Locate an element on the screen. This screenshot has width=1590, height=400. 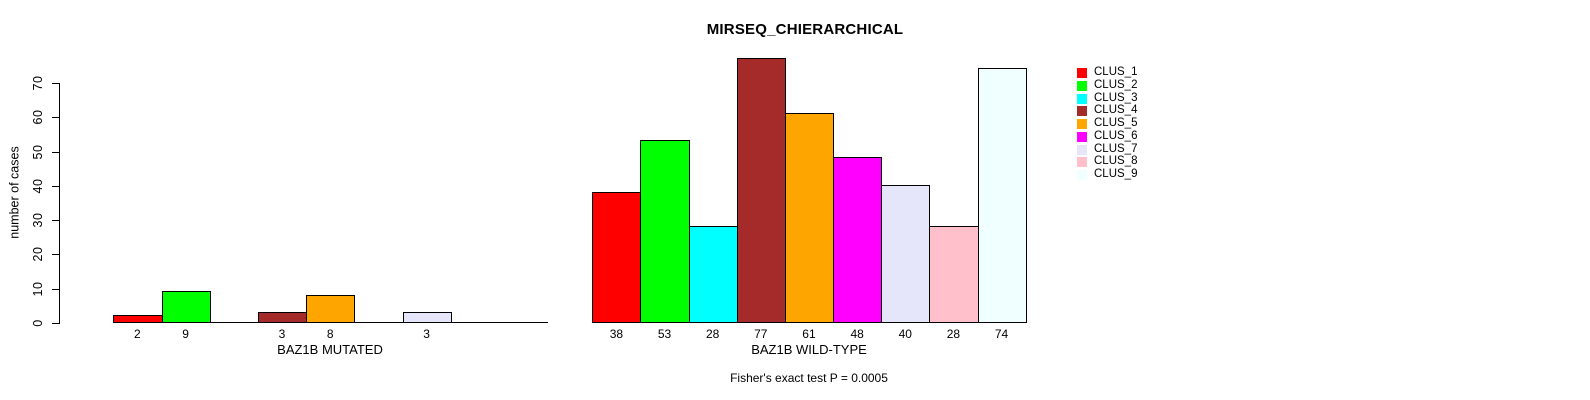
legend-label: CLUS_2 is located at coordinates (1116, 85).